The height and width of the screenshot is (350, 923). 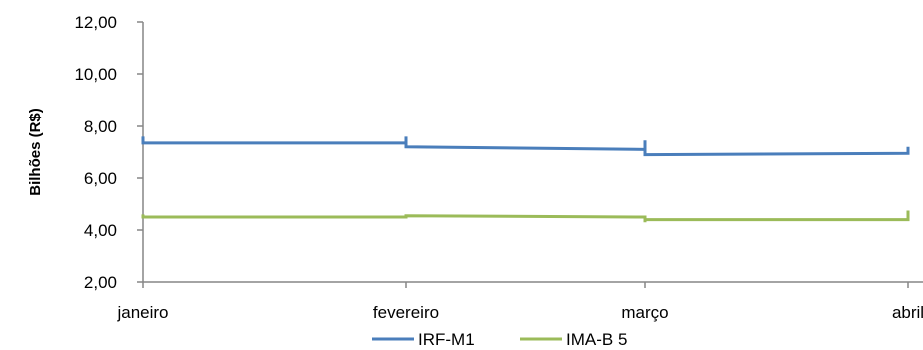 What do you see at coordinates (95, 74) in the screenshot?
I see `y-tick-label: 10,00` at bounding box center [95, 74].